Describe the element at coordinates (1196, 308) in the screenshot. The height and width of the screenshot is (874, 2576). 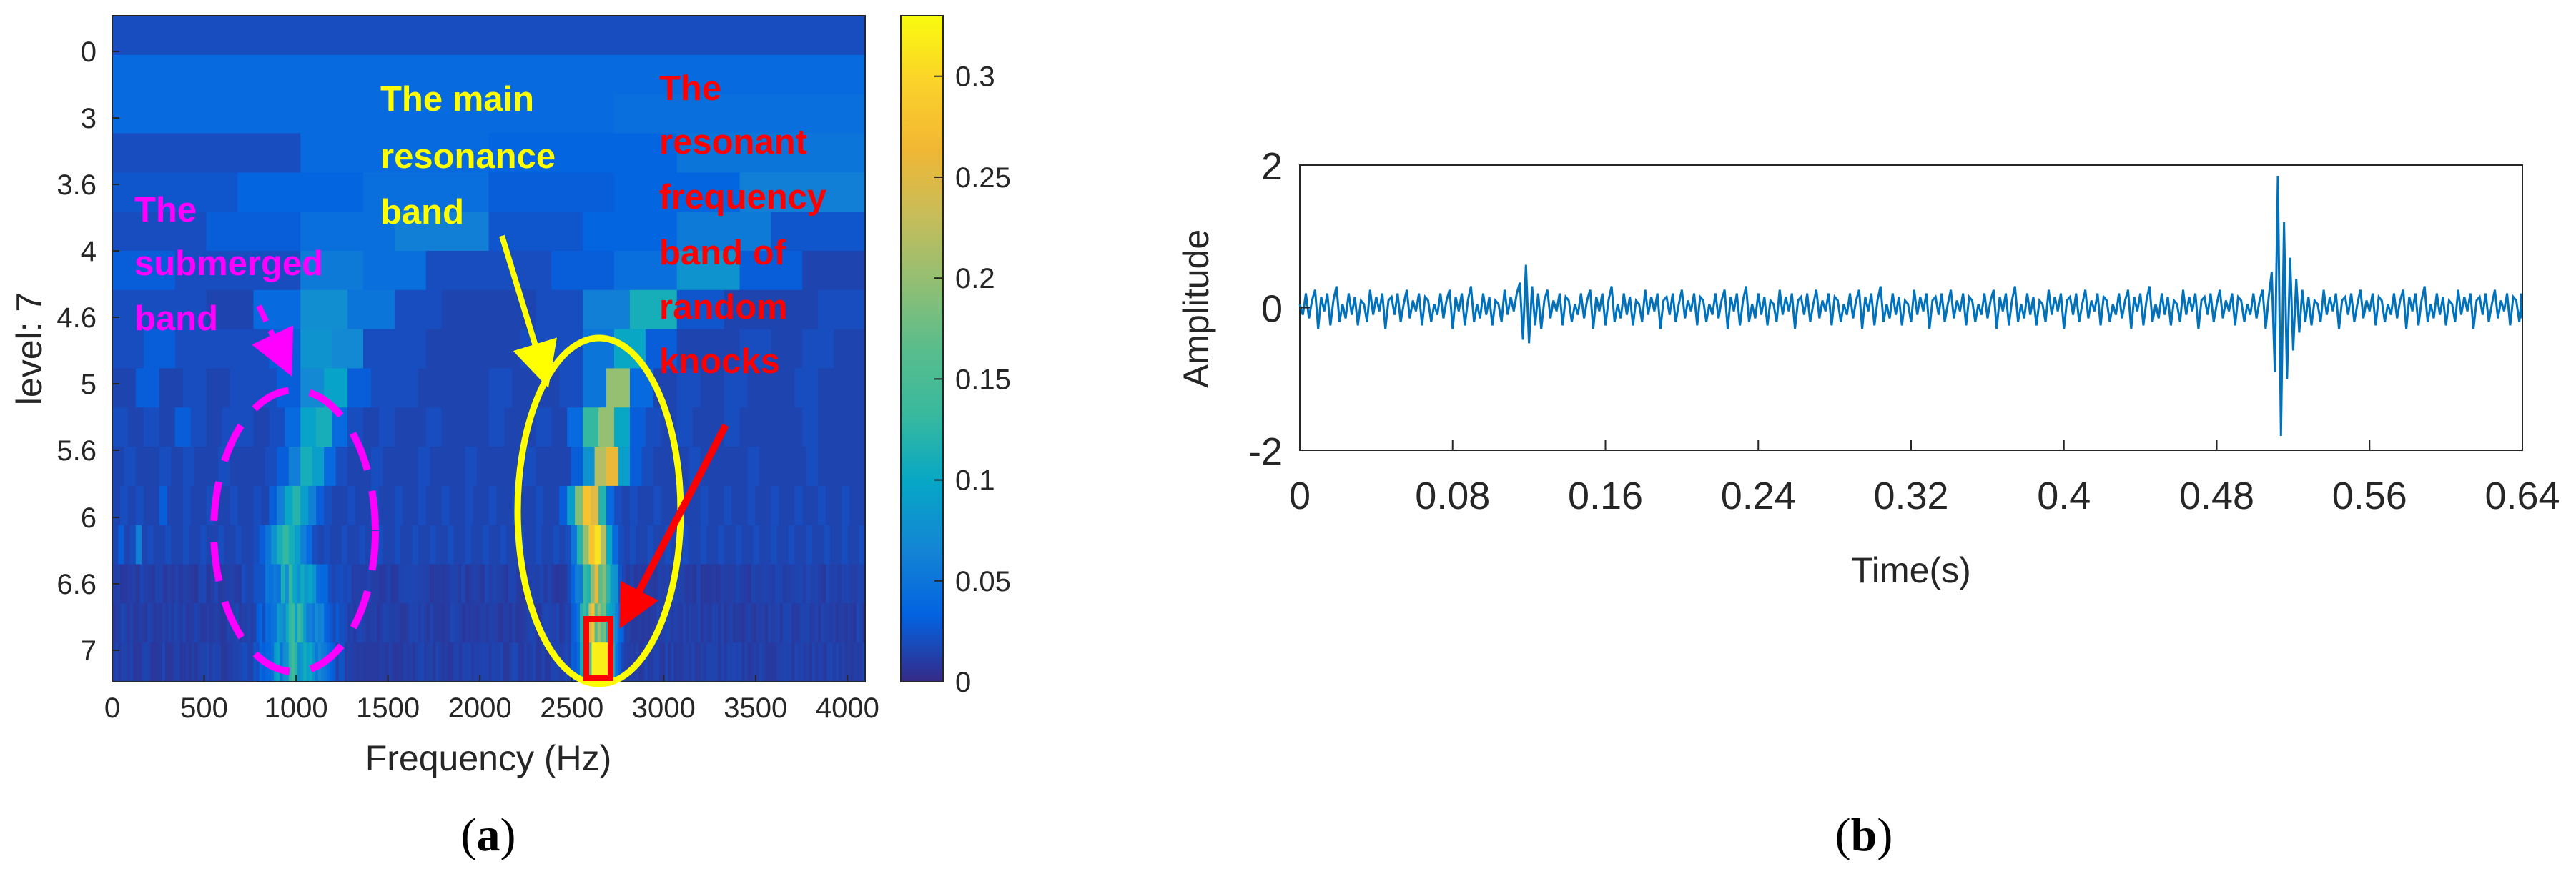
I see `waveform-y-axis-label: Amplitude` at that location.